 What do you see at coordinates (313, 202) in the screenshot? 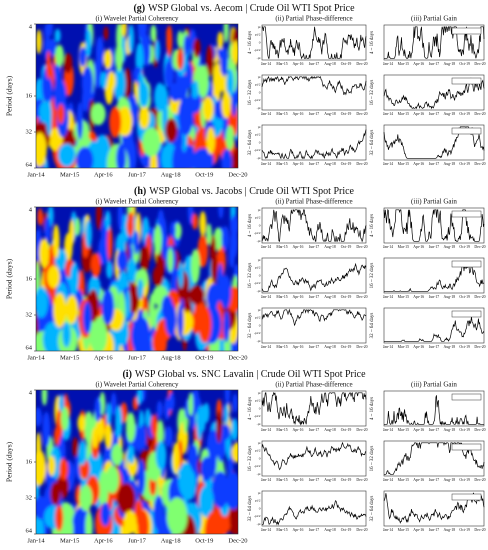
I see `subtitle: (ii) Partial Phase-difference` at bounding box center [313, 202].